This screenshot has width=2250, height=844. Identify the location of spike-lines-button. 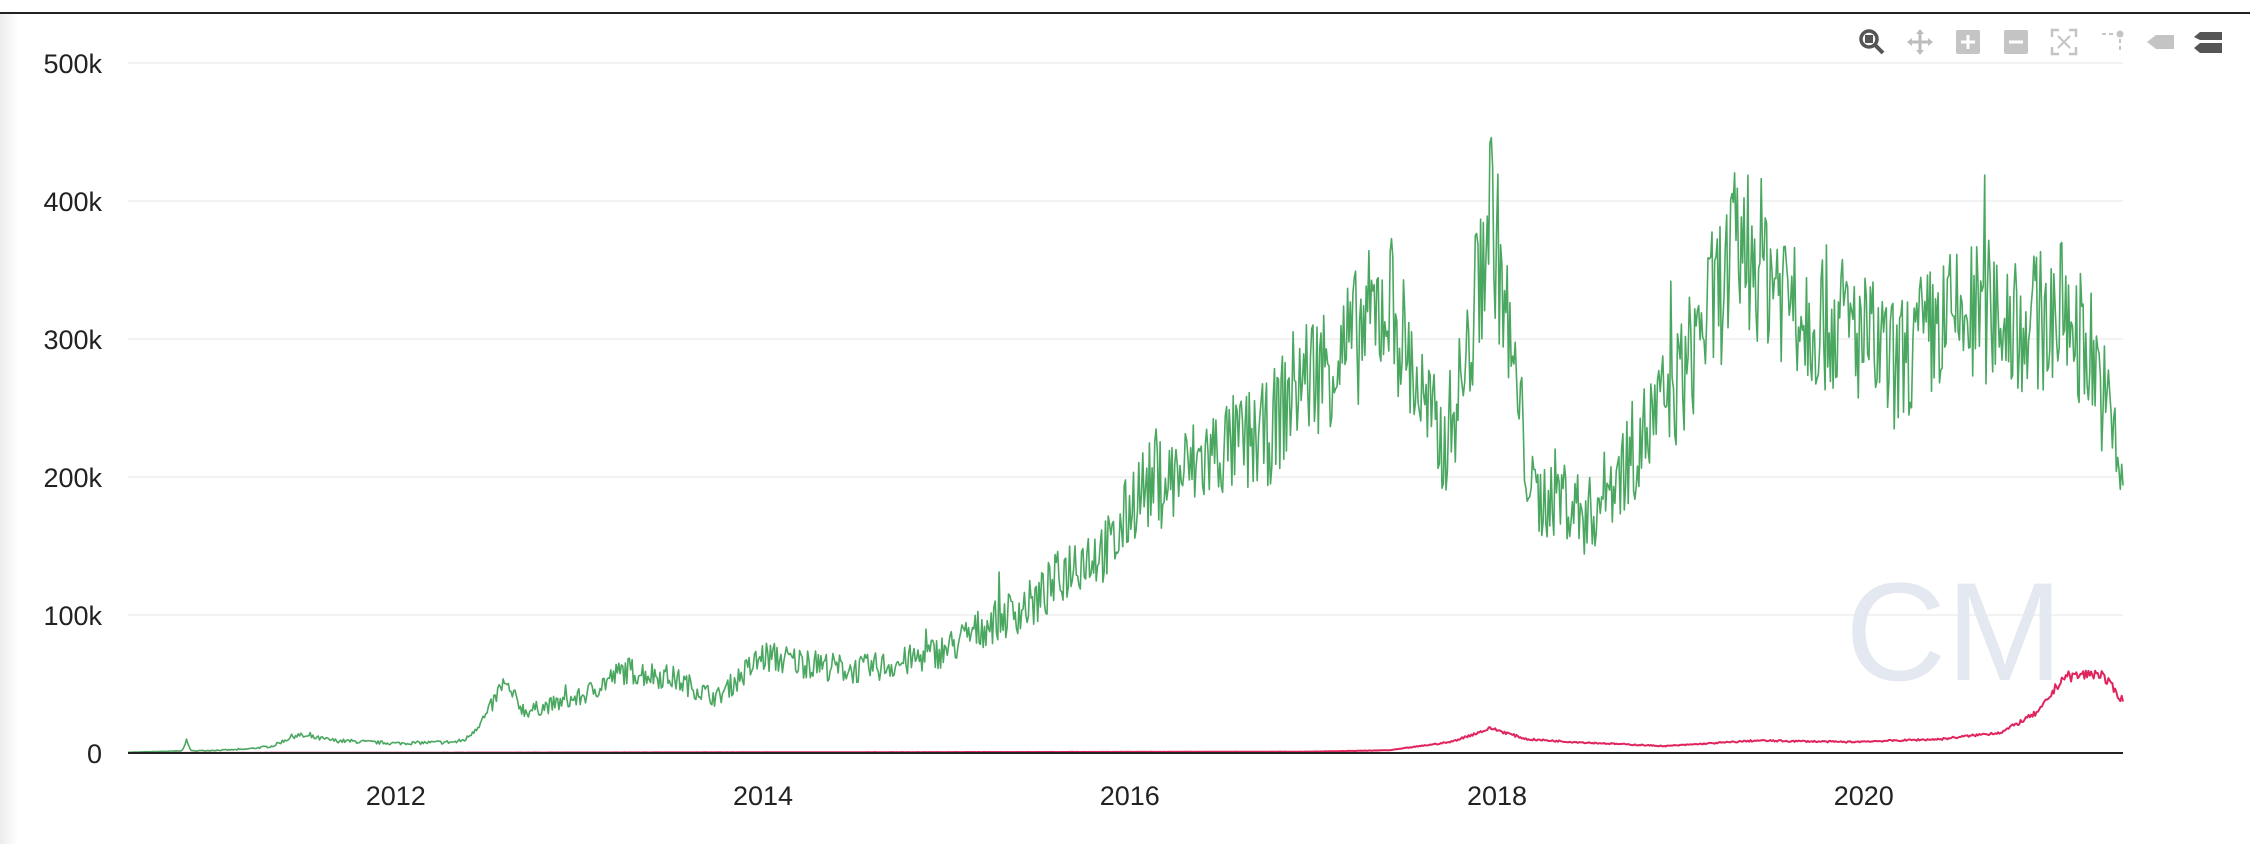
(2112, 42).